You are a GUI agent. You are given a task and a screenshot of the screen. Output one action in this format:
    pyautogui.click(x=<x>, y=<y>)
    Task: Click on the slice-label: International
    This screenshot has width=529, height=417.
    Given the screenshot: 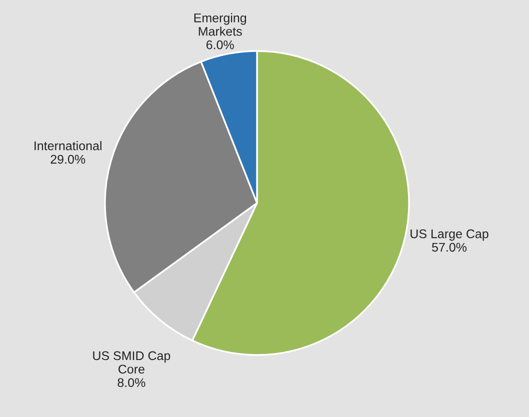 What is the action you would take?
    pyautogui.click(x=68, y=145)
    